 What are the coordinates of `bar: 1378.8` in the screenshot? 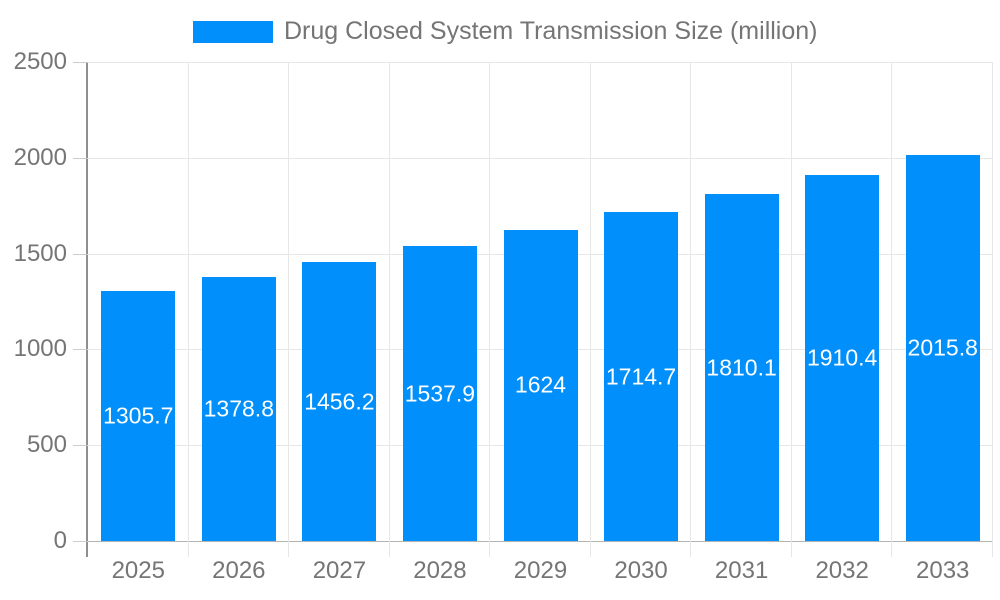 It's located at (238, 408).